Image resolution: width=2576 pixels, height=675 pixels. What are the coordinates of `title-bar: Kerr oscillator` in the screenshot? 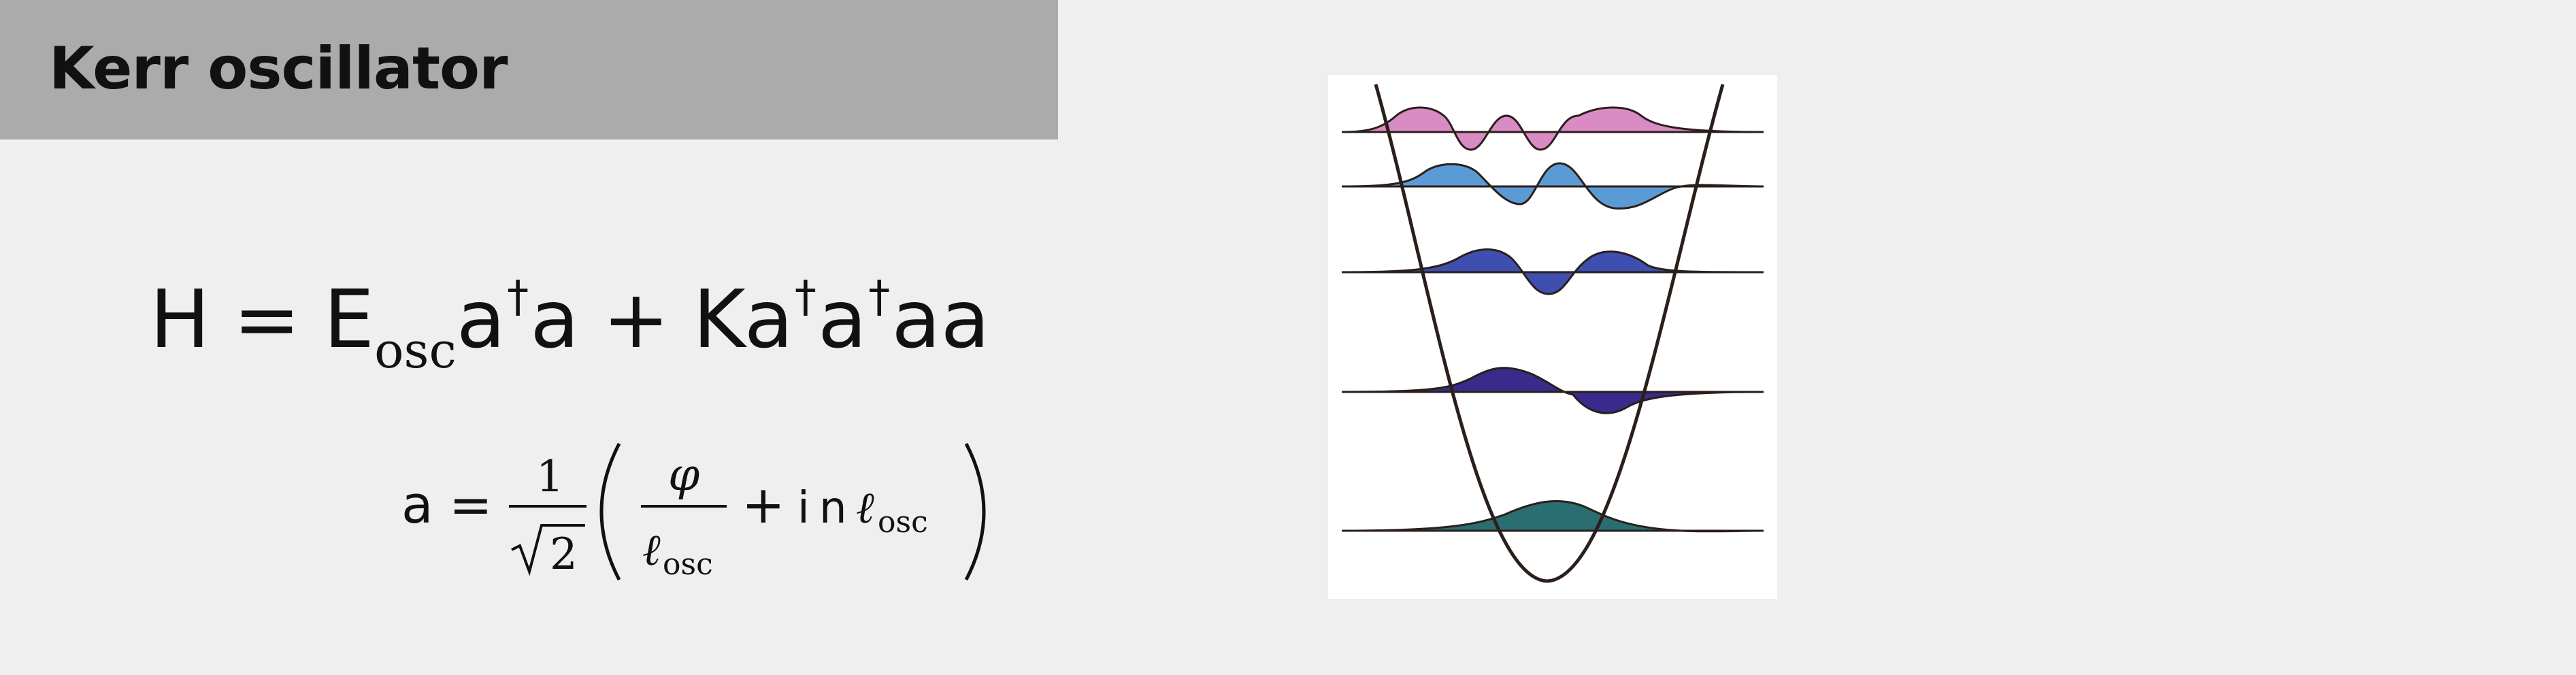 It's located at (529, 69).